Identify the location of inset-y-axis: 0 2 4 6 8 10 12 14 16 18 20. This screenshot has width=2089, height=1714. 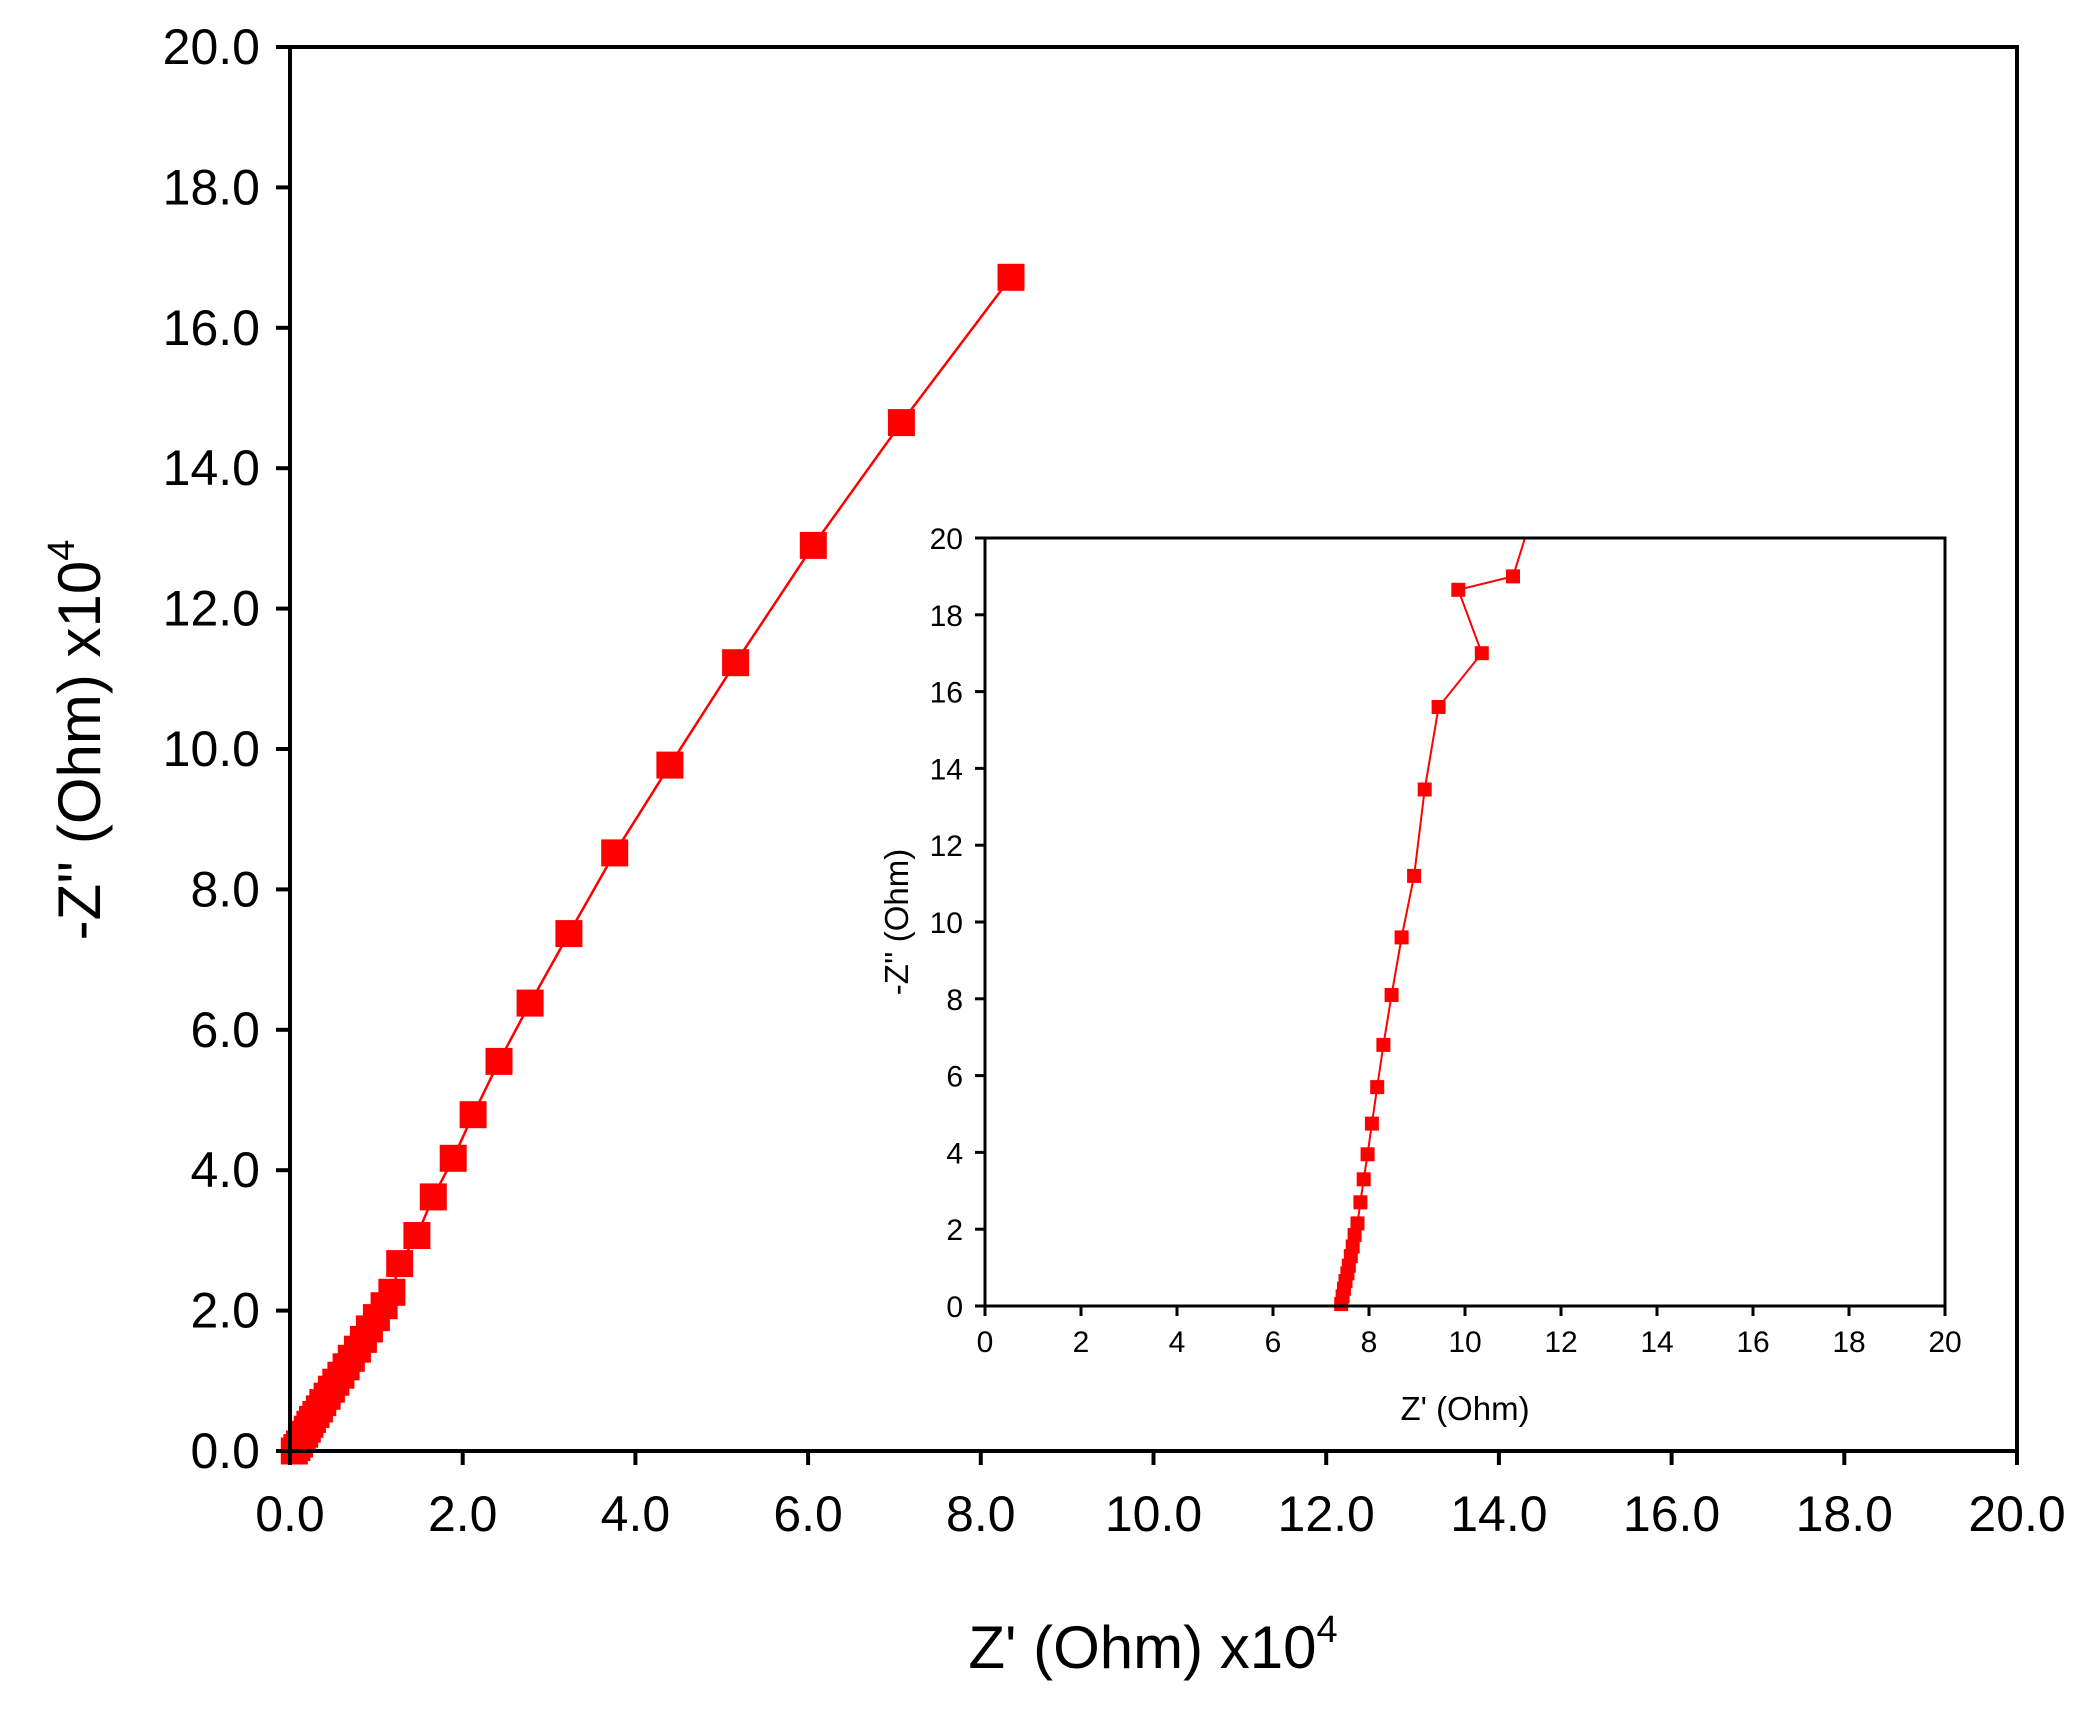
(957, 923).